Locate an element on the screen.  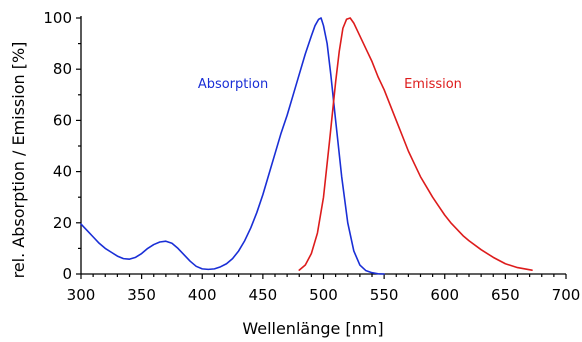
x-tick-label-600: 600 is located at coordinates (444, 295).